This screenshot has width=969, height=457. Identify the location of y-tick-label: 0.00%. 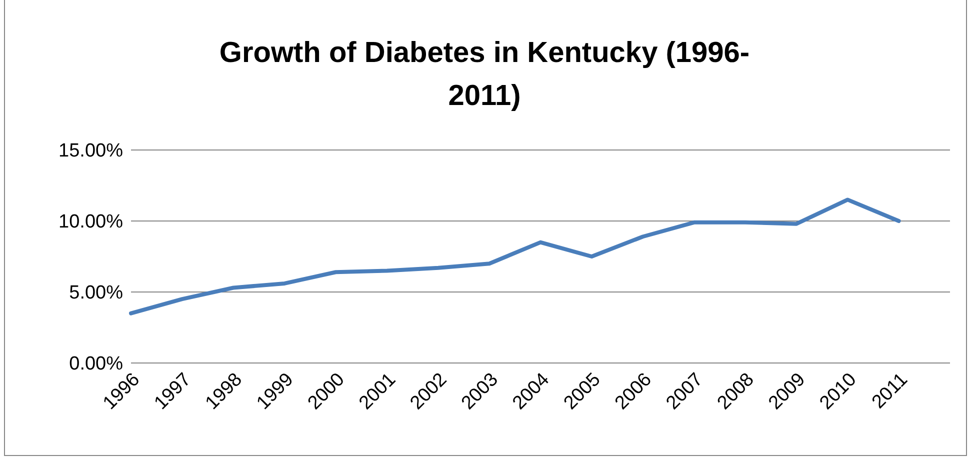
(96, 364).